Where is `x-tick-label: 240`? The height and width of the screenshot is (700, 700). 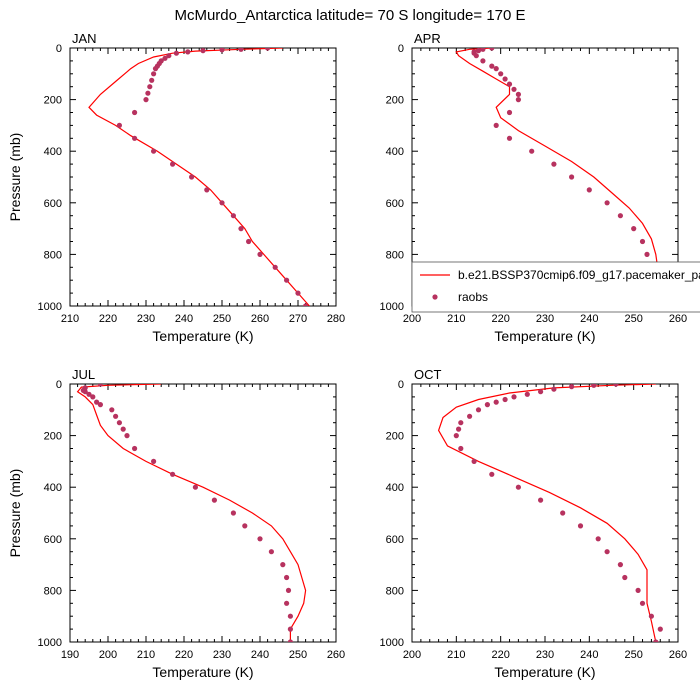
x-tick-label: 240 is located at coordinates (589, 655).